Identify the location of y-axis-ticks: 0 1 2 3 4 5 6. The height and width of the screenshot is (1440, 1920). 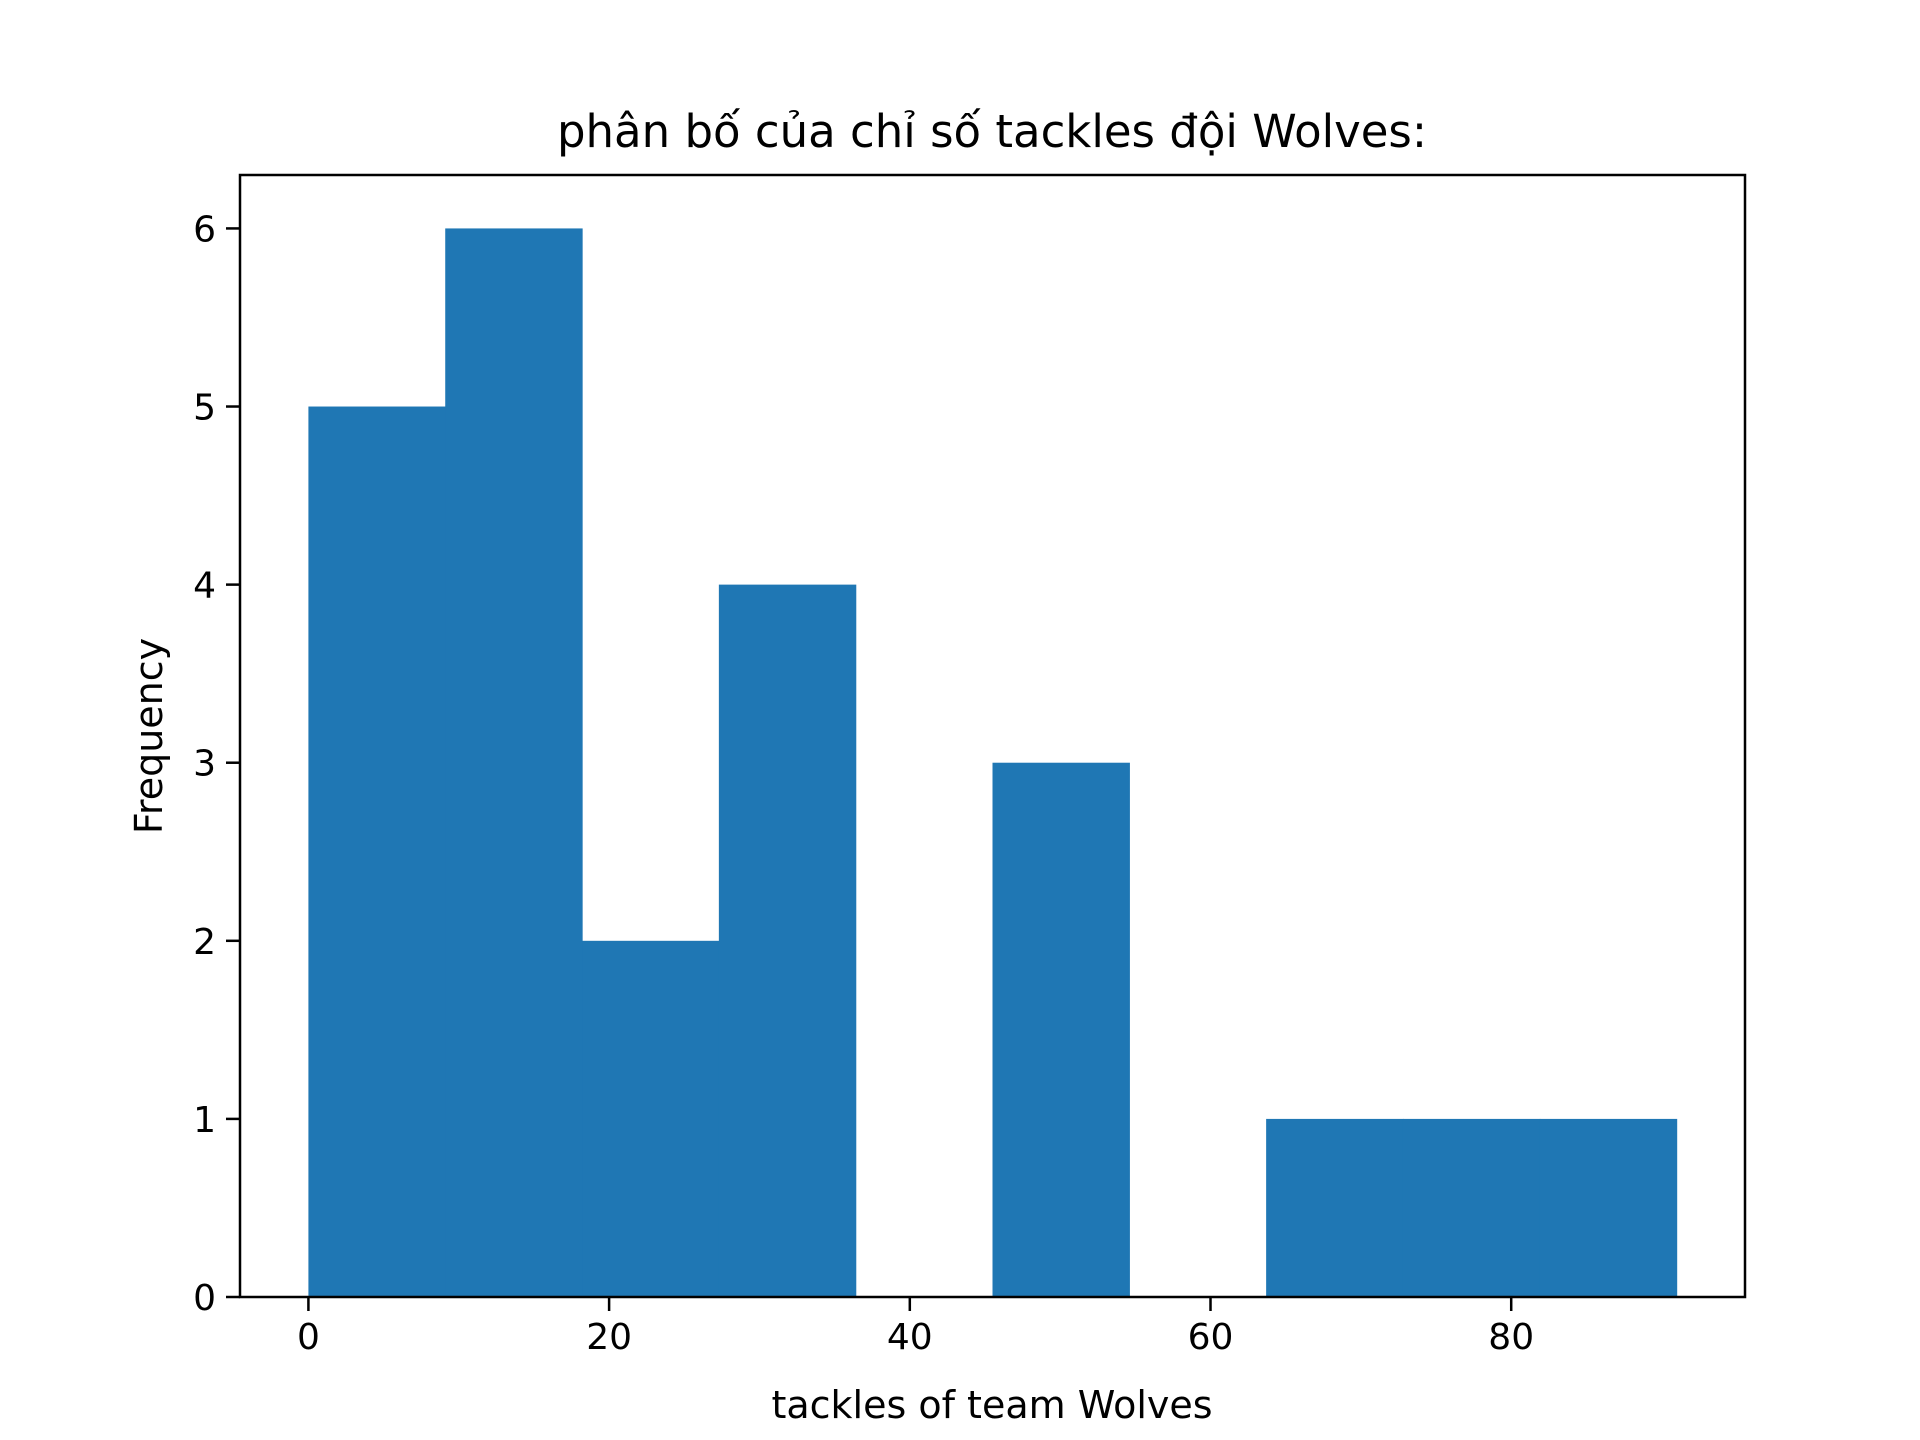
(216, 764).